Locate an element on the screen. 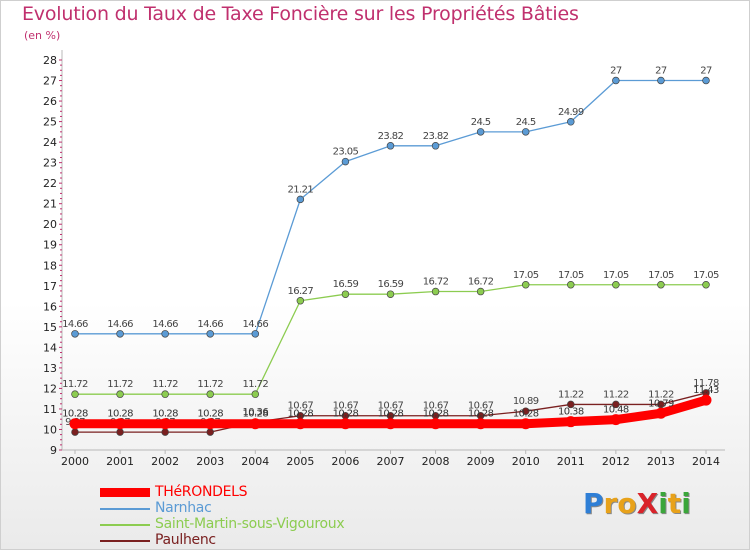 The image size is (750, 550). y-tick-label: 11 is located at coordinates (50, 409).